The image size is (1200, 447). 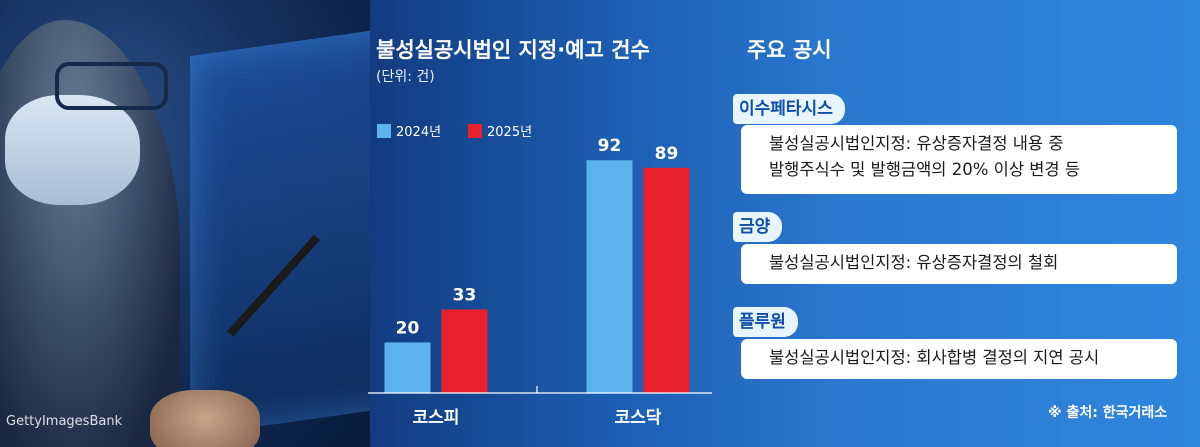 I want to click on chart-unit: (단위: 건), so click(x=405, y=77).